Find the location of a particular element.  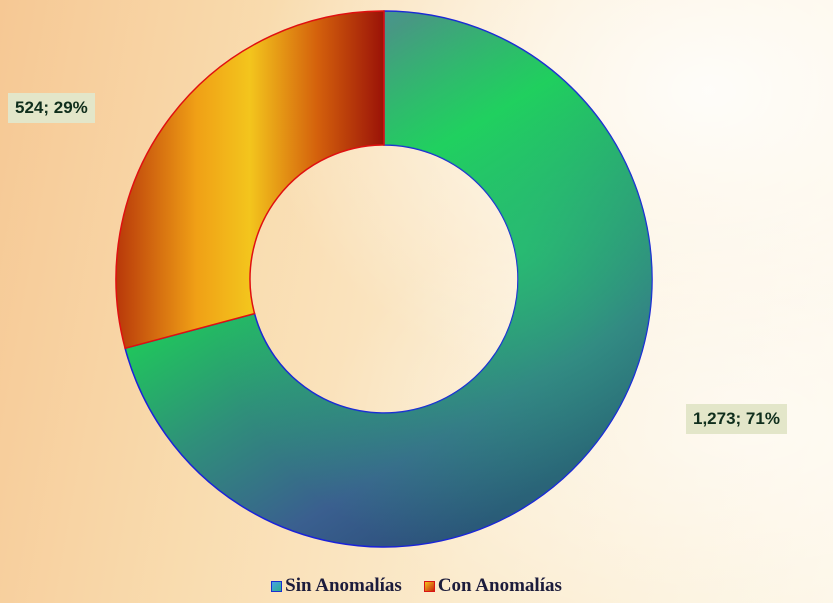

legend-swatch-con-anomalias is located at coordinates (429, 586).